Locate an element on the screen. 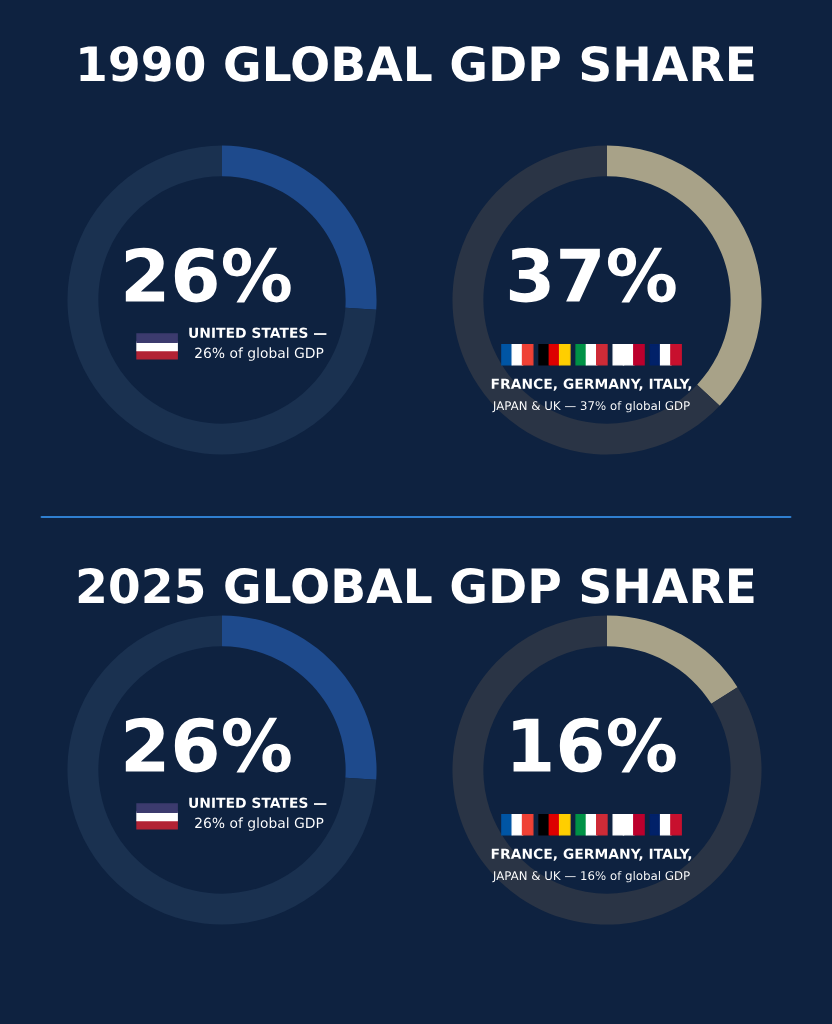  chart-title: 1990 GLOBAL GDP SHARE is located at coordinates (417, 63).